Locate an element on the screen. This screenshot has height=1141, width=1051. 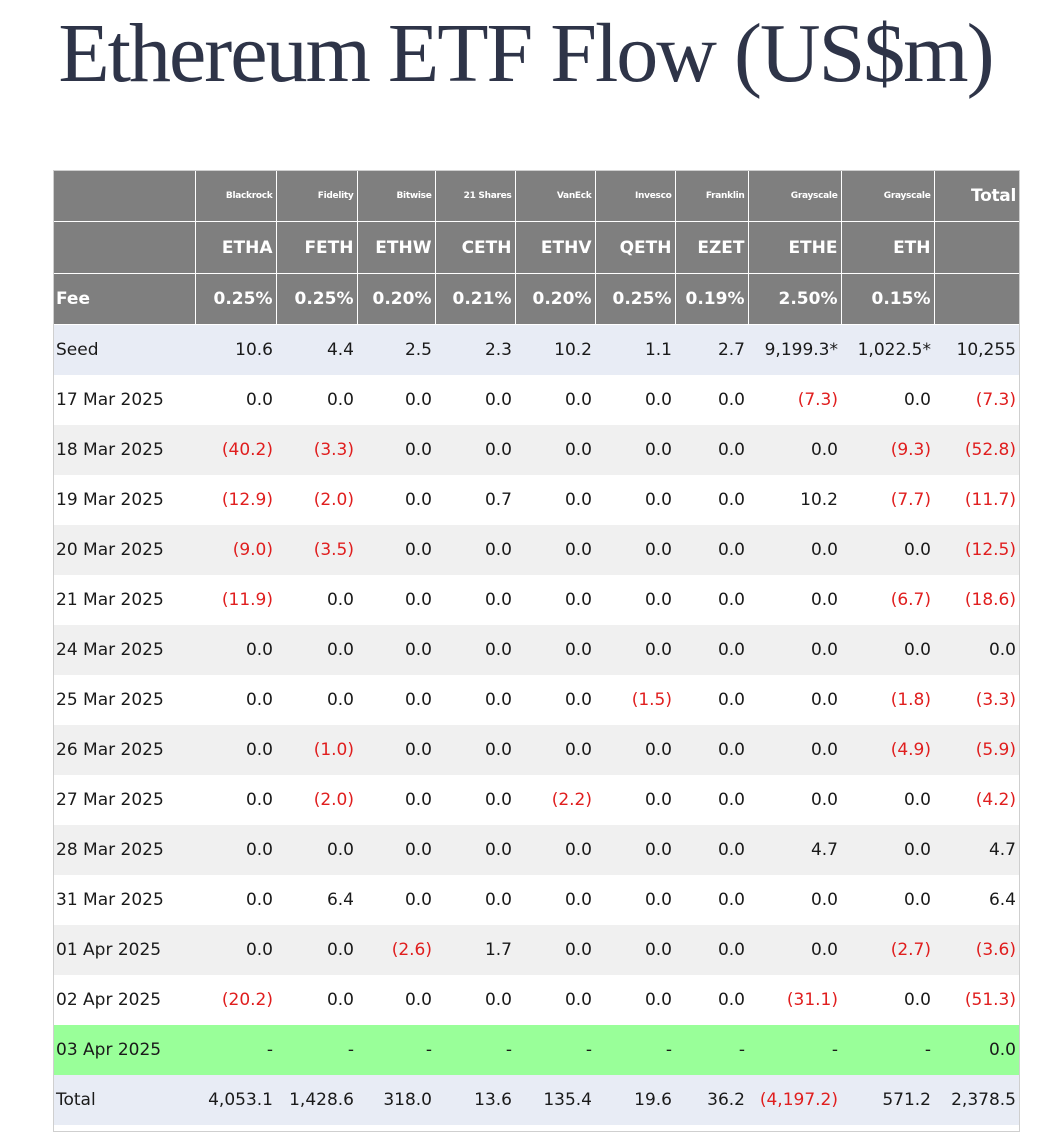
ticker-header: EZET is located at coordinates (712, 247).